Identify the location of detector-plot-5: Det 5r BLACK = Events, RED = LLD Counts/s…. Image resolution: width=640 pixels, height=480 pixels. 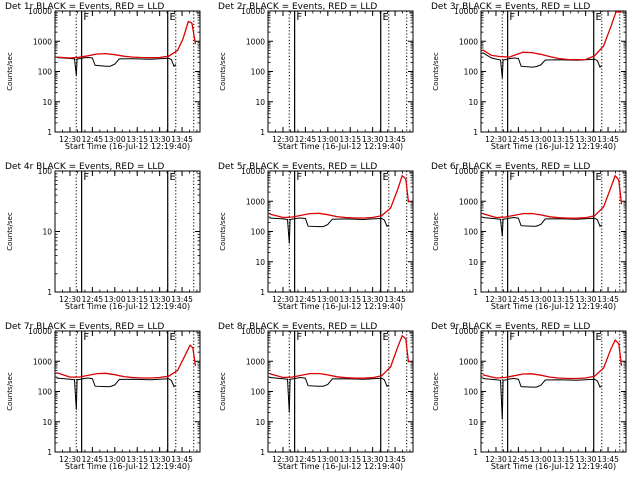
(316, 236).